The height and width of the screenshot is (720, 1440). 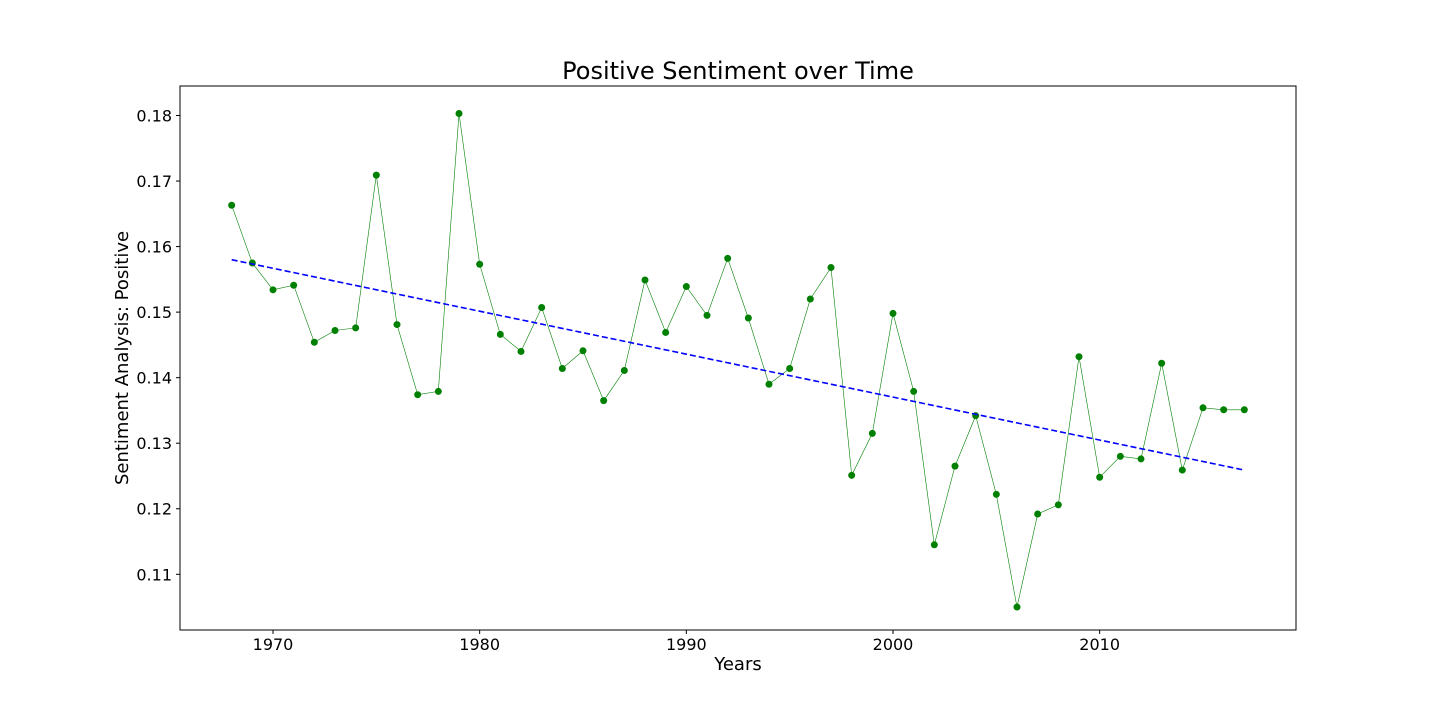 What do you see at coordinates (154, 115) in the screenshot?
I see `y-tick-label: 0.18` at bounding box center [154, 115].